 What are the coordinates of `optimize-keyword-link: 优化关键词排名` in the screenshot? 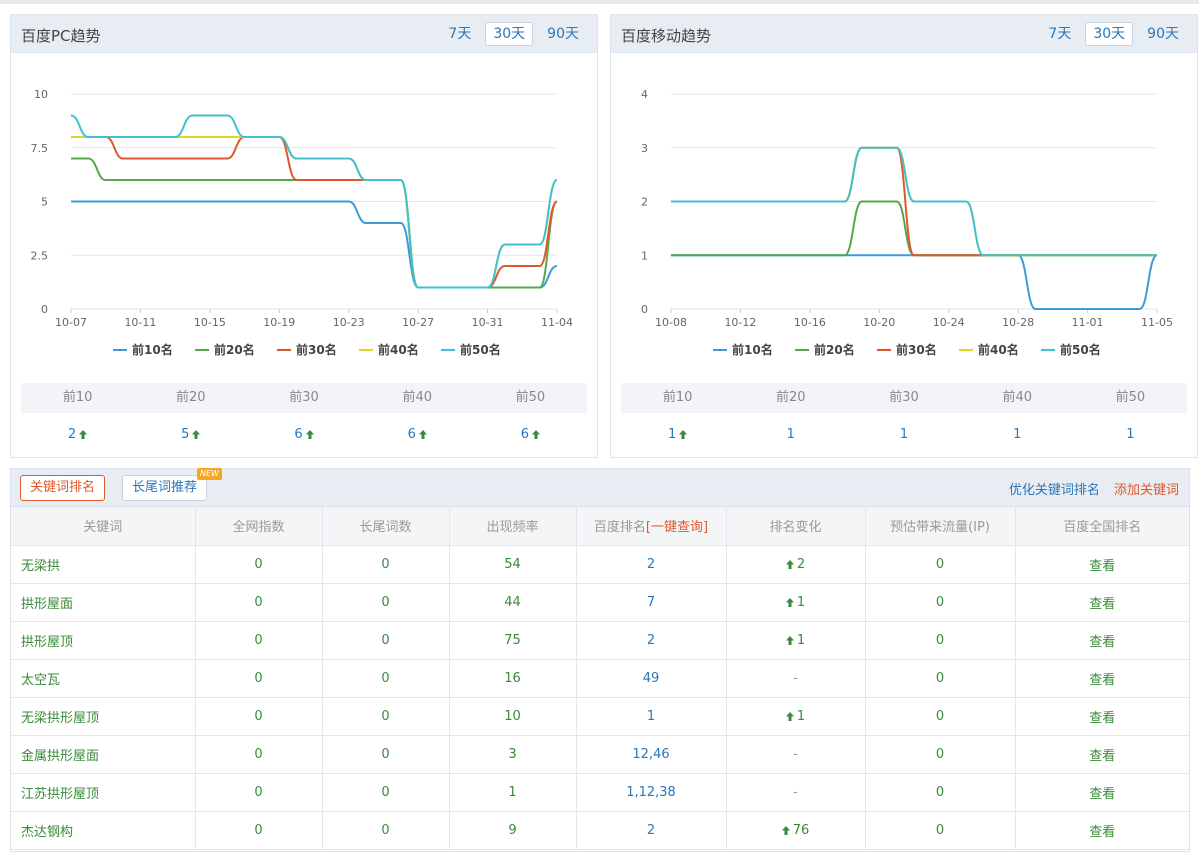 It's located at (1054, 490).